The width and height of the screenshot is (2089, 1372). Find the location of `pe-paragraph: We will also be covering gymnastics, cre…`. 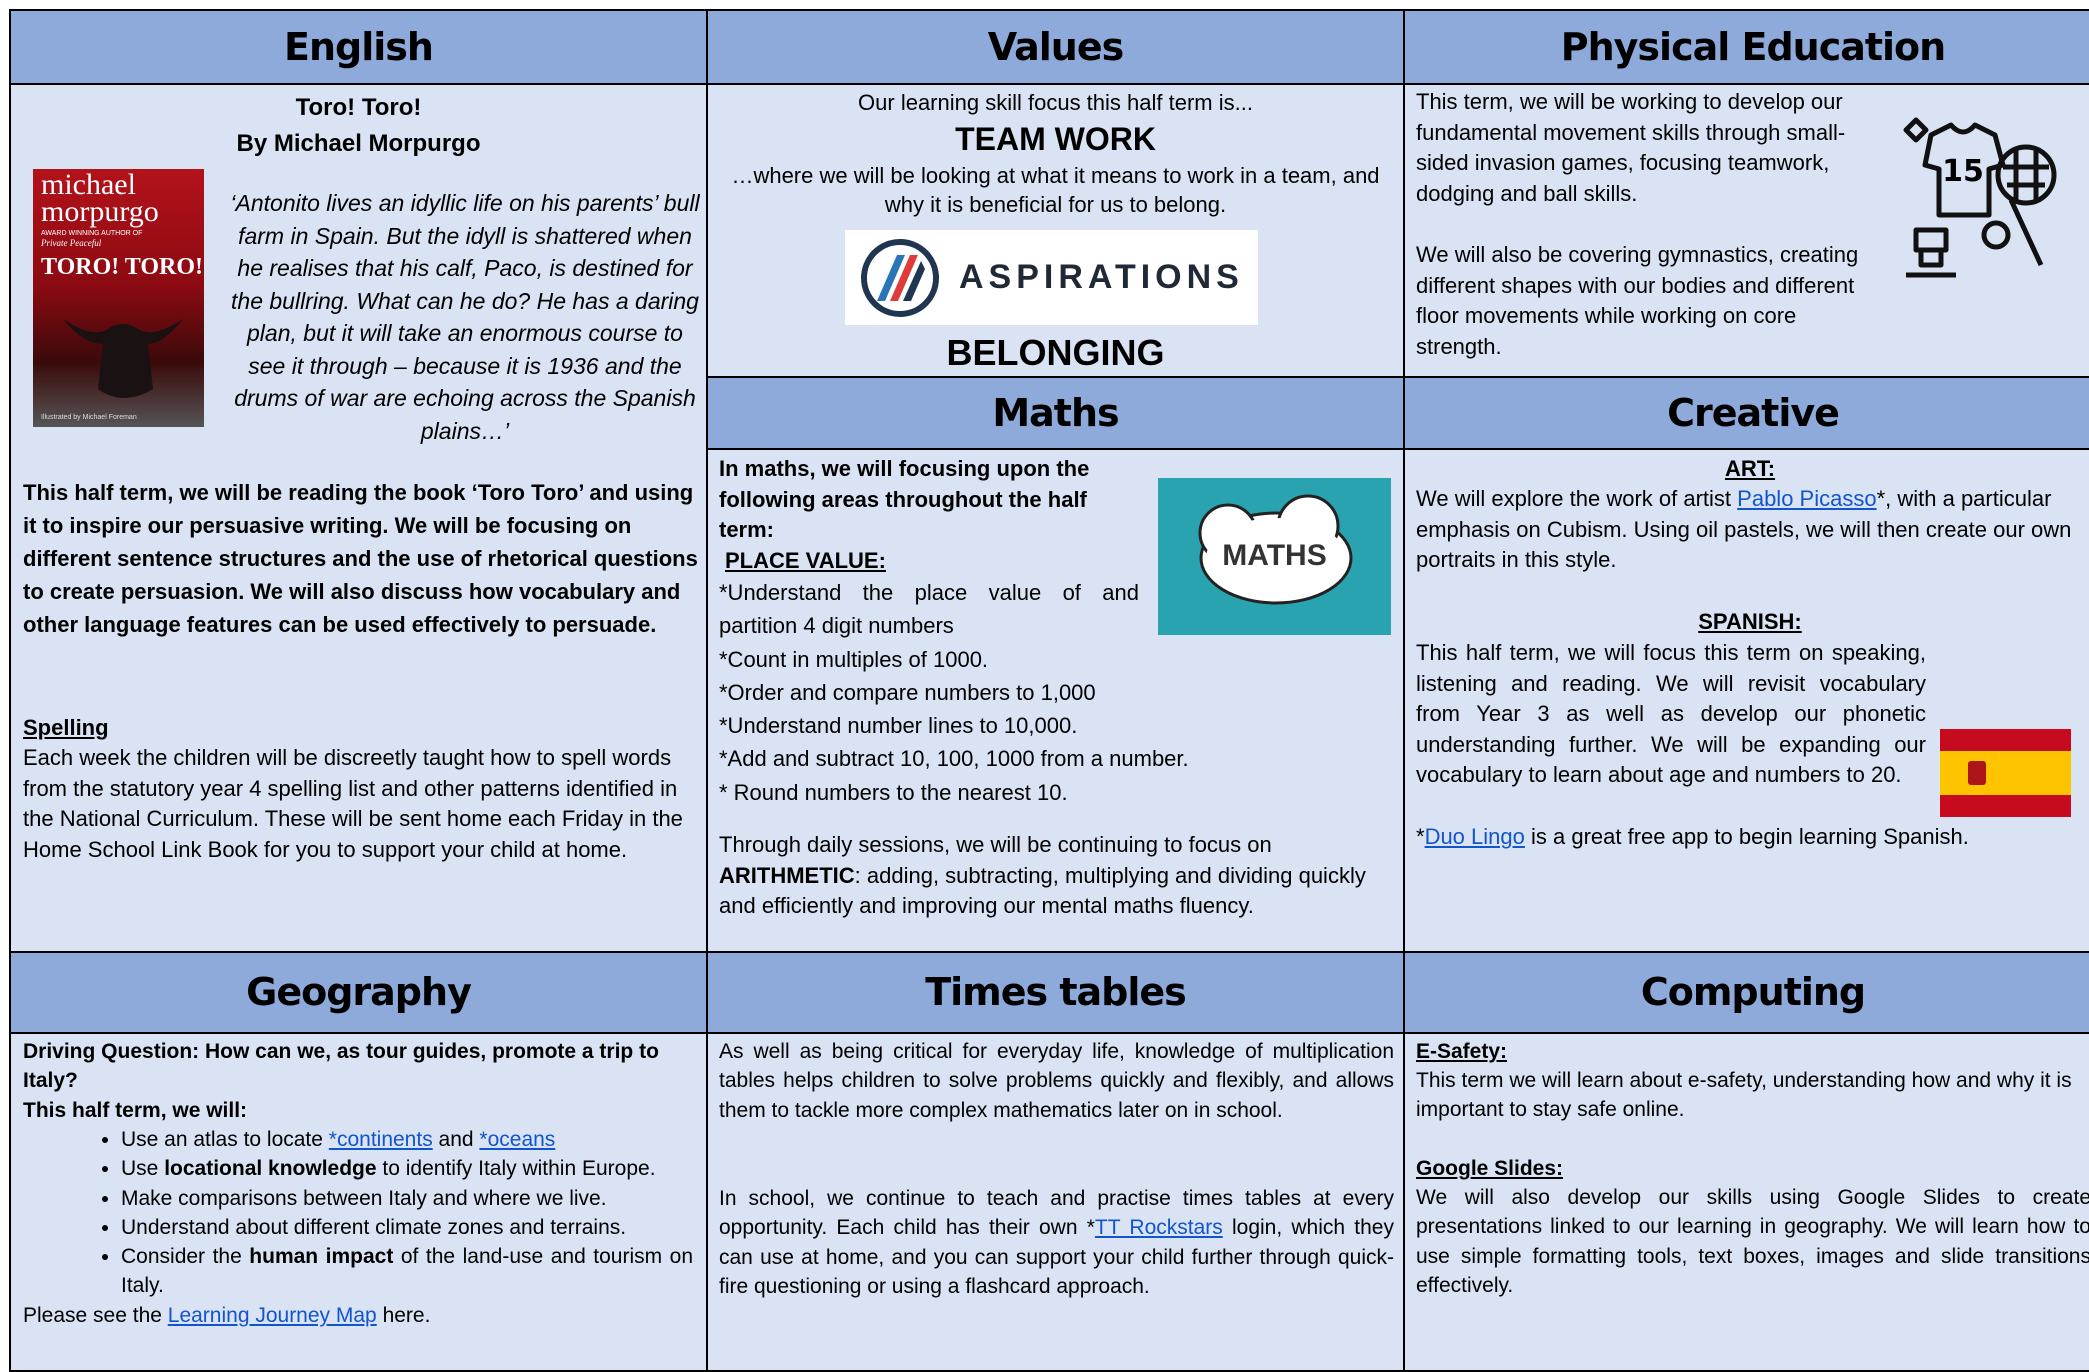

pe-paragraph: We will also be covering gymnastics, cre… is located at coordinates (1637, 300).